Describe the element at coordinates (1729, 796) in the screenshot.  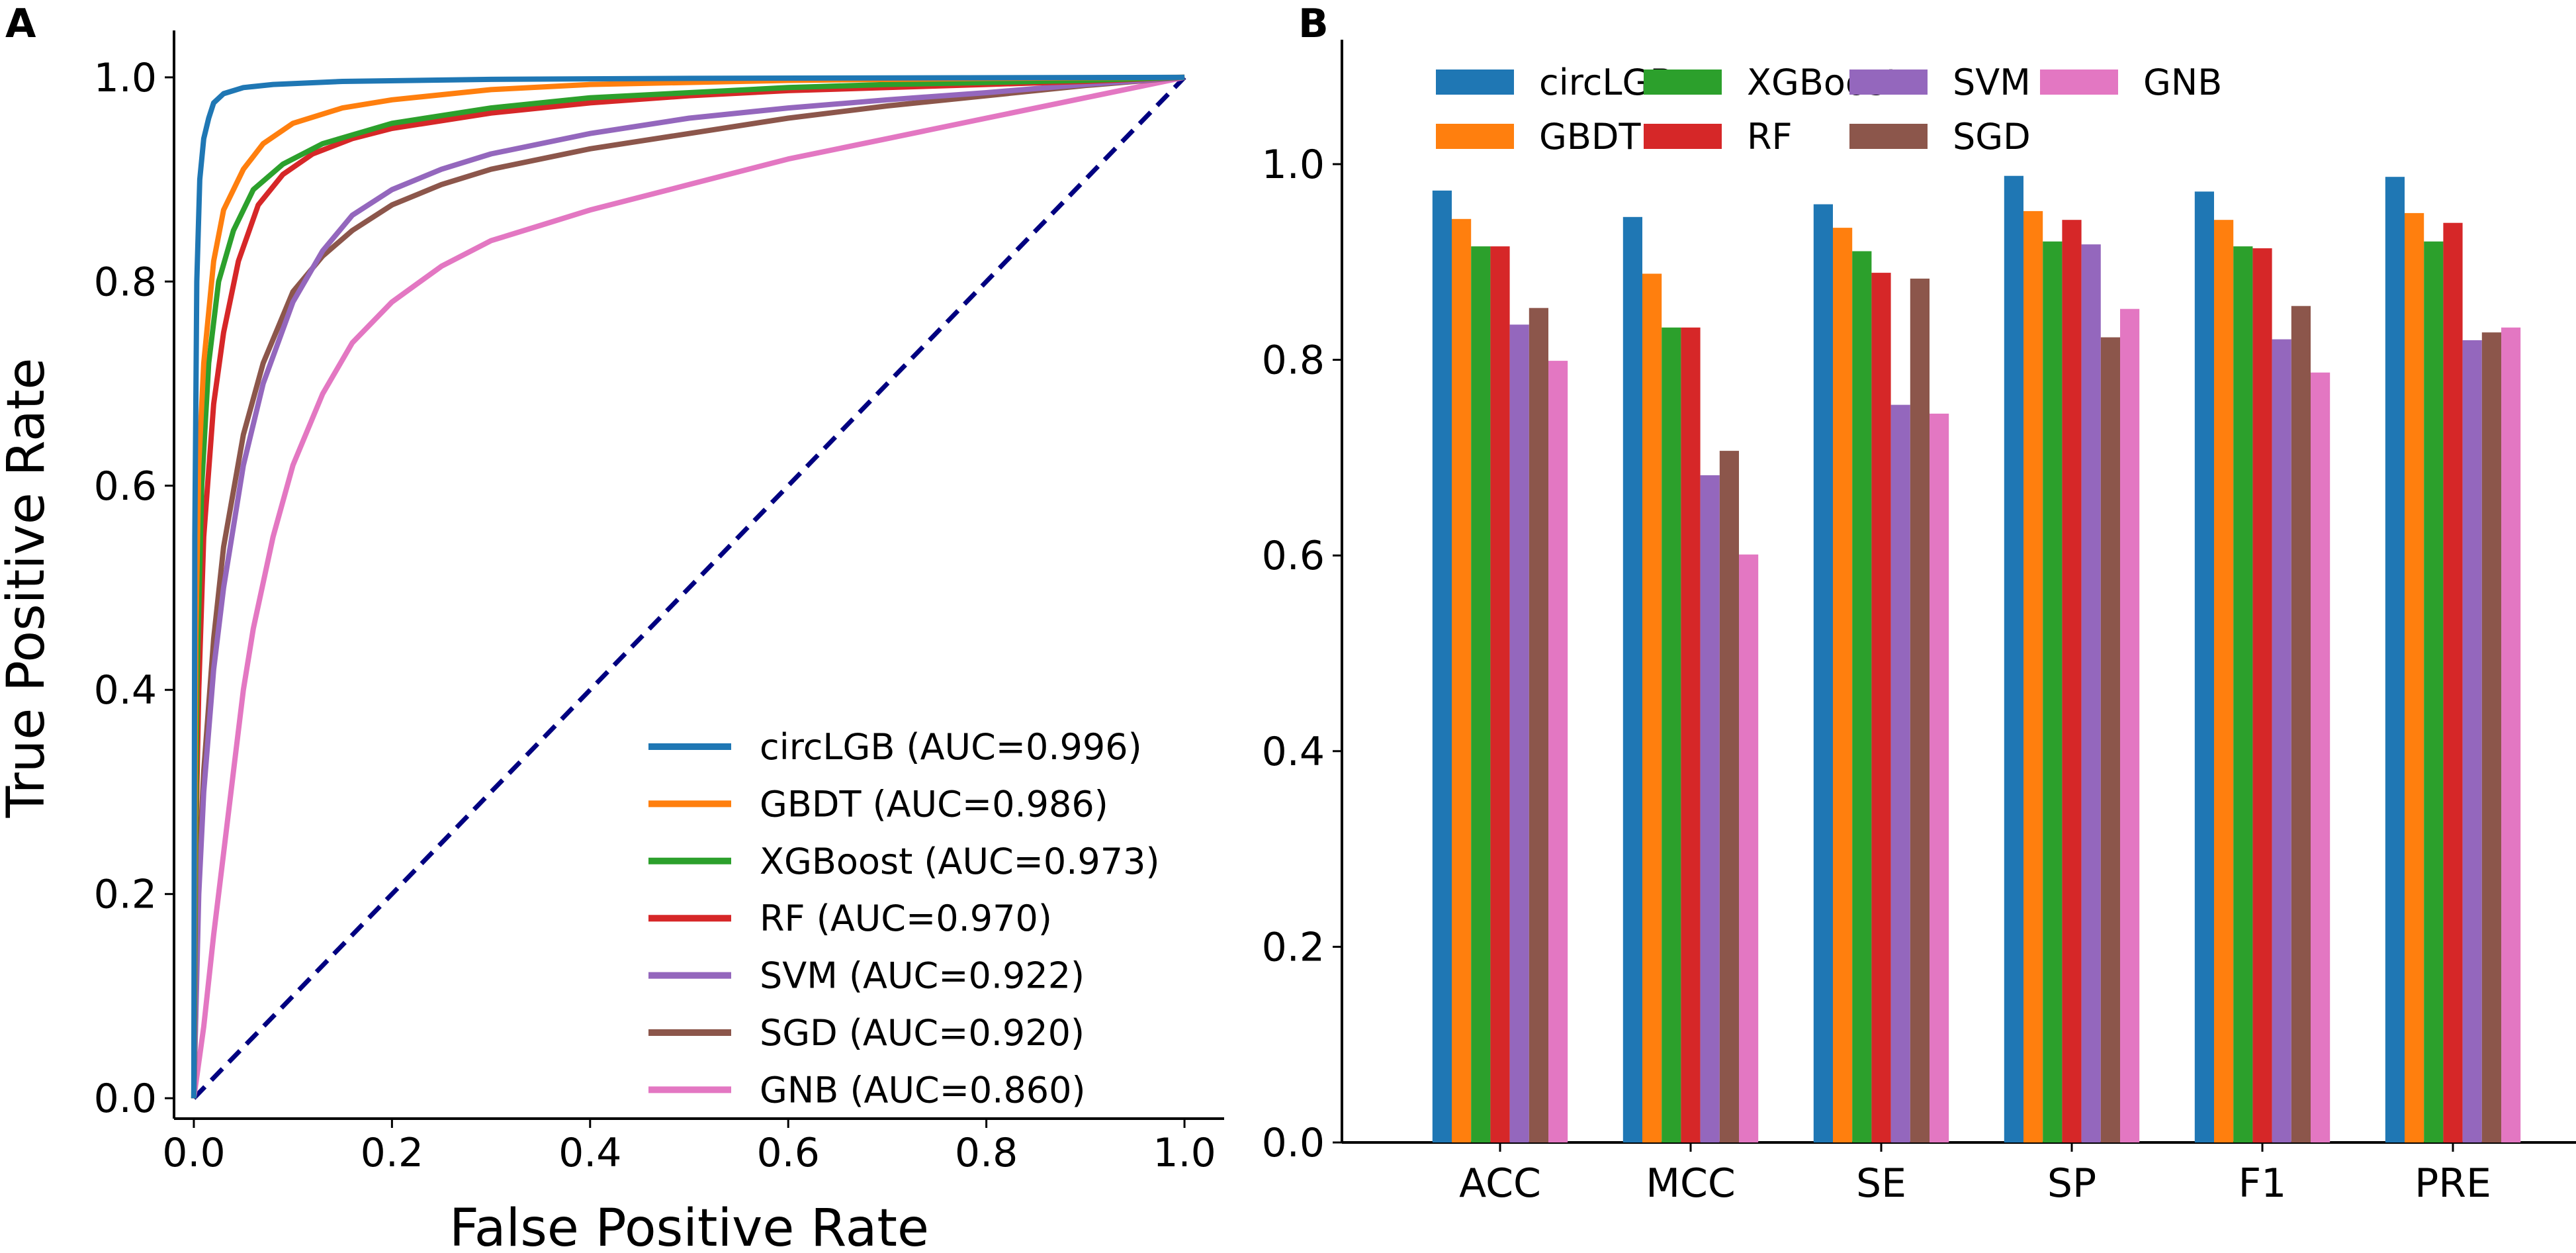
I see `bar-sgd-mcc` at that location.